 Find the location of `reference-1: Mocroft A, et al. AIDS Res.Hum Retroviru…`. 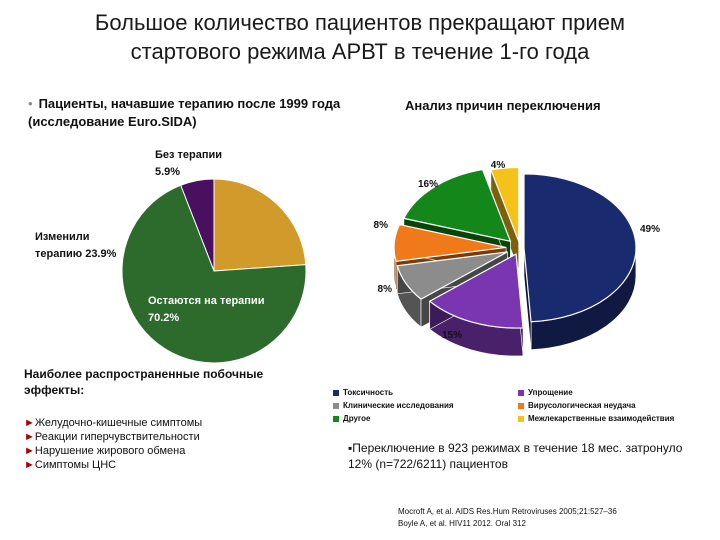

reference-1: Mocroft A, et al. AIDS Res.Hum Retroviru… is located at coordinates (507, 511).